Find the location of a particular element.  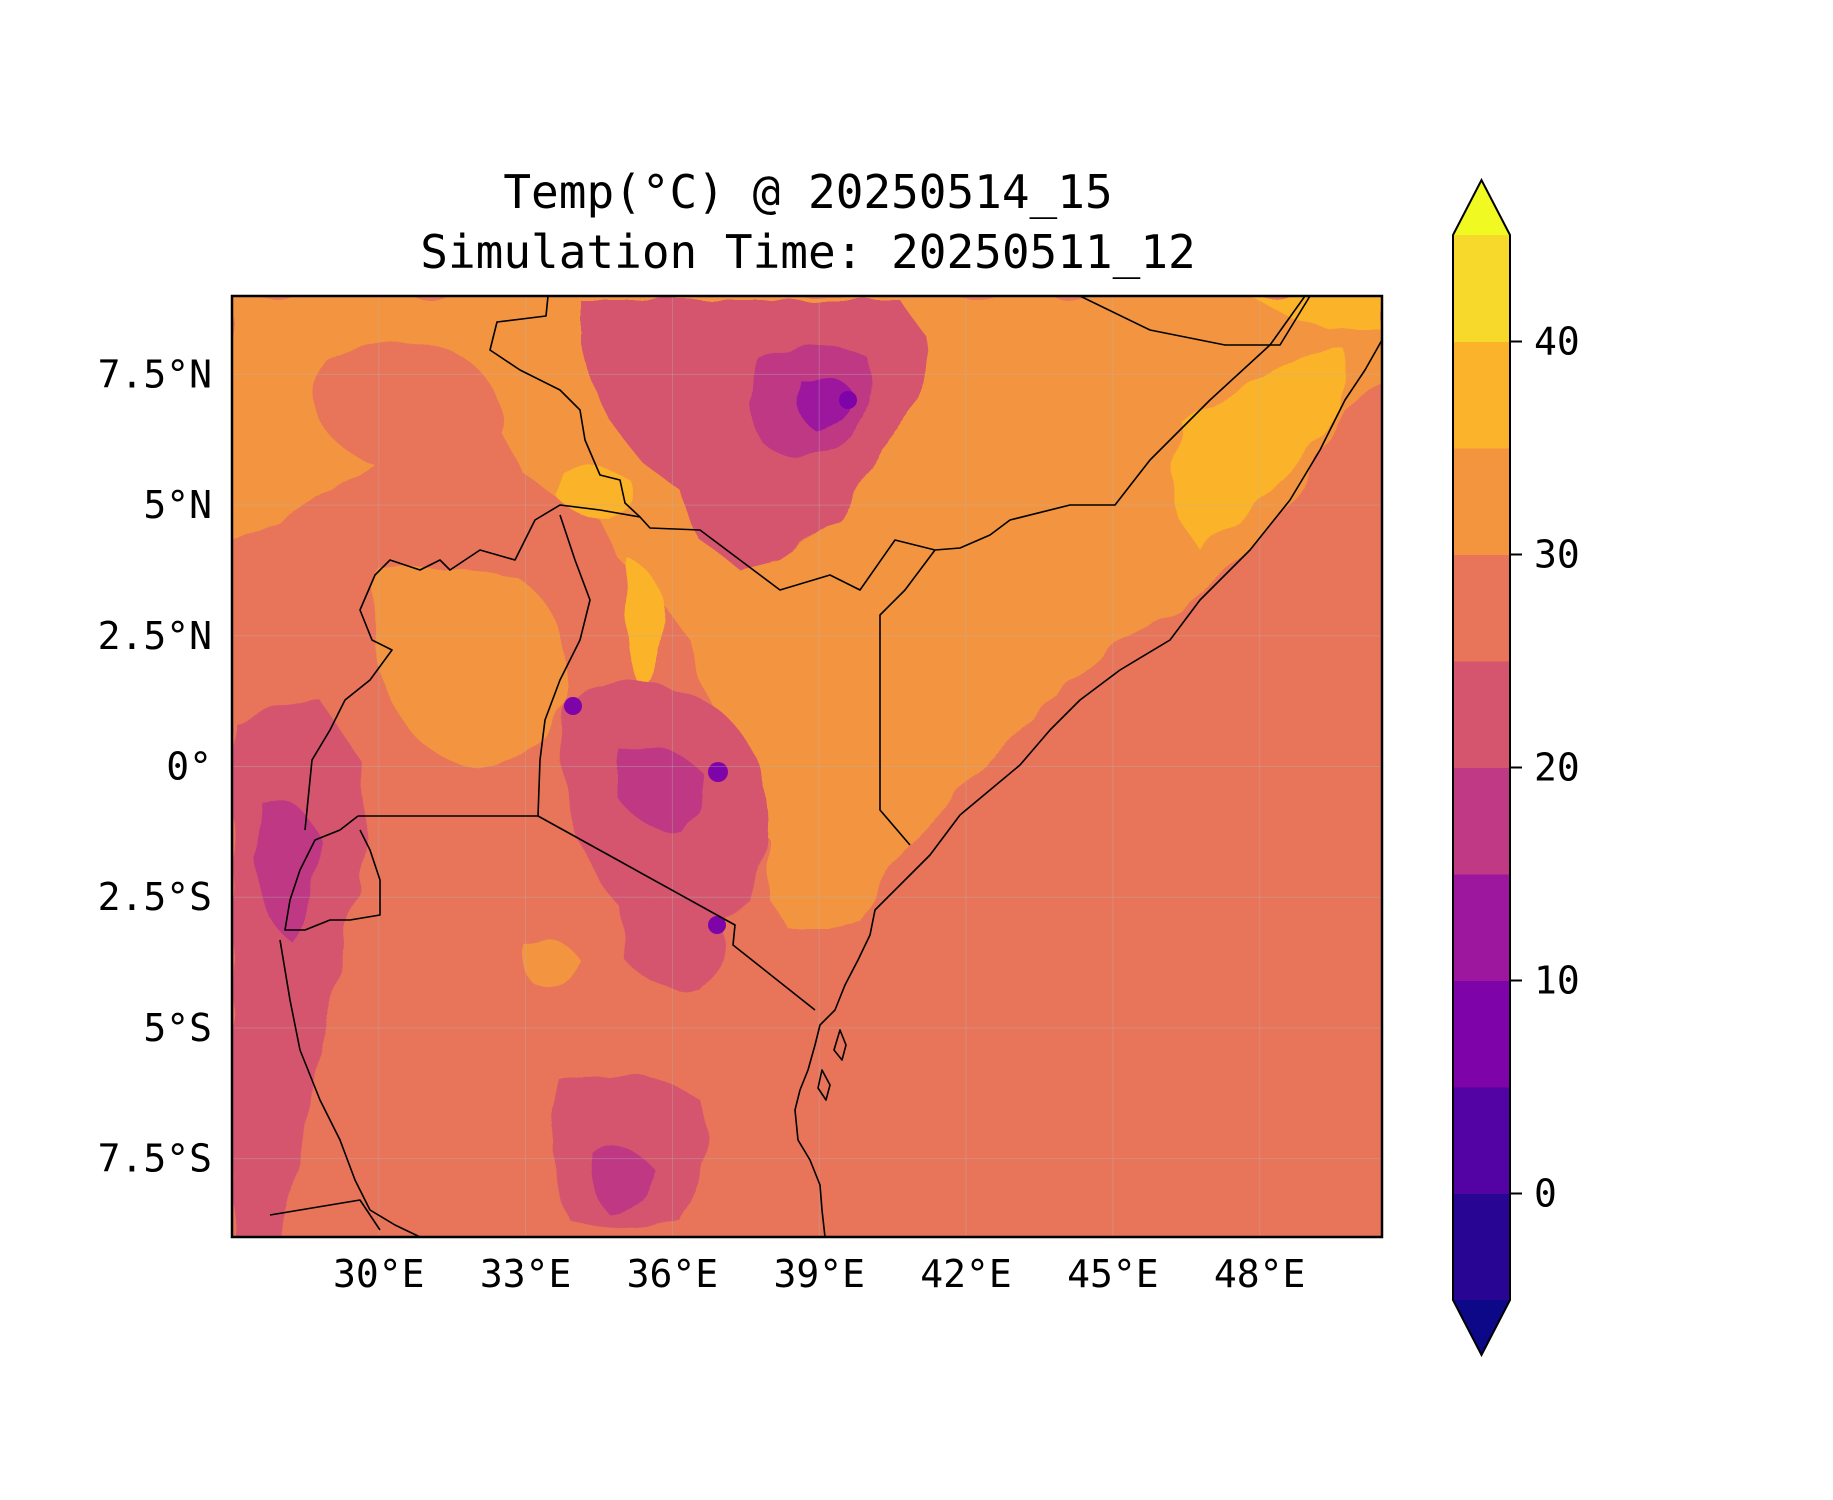

colorbar-tick-label-0: 0 is located at coordinates (1545, 1194).